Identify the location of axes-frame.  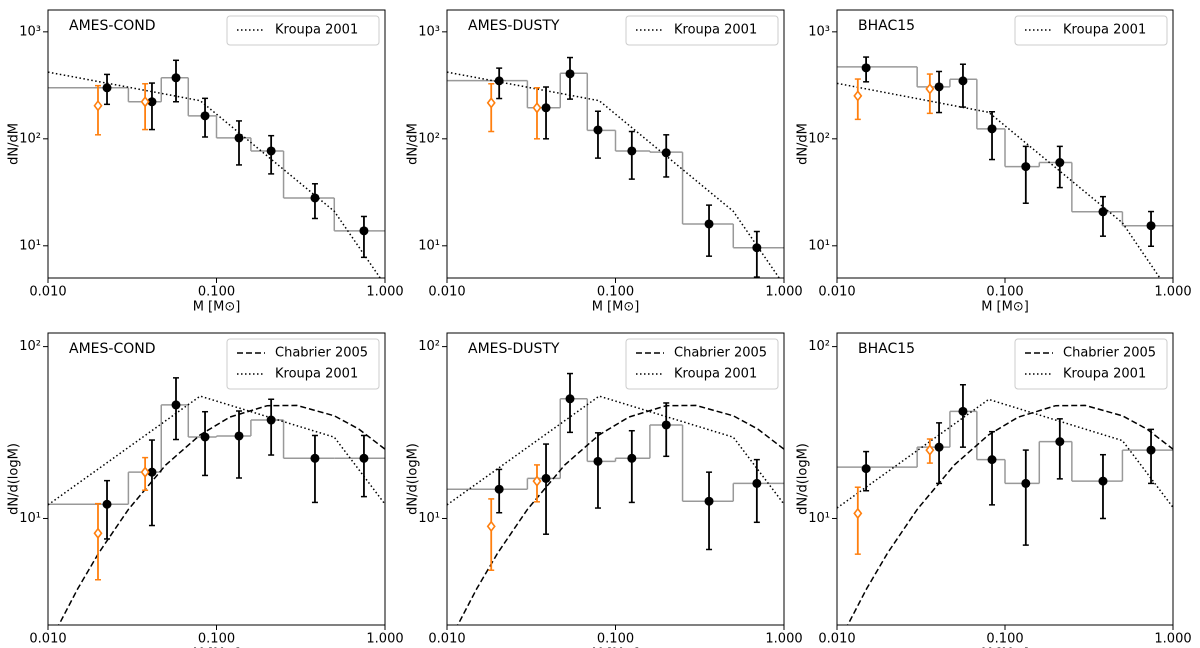
(216, 144).